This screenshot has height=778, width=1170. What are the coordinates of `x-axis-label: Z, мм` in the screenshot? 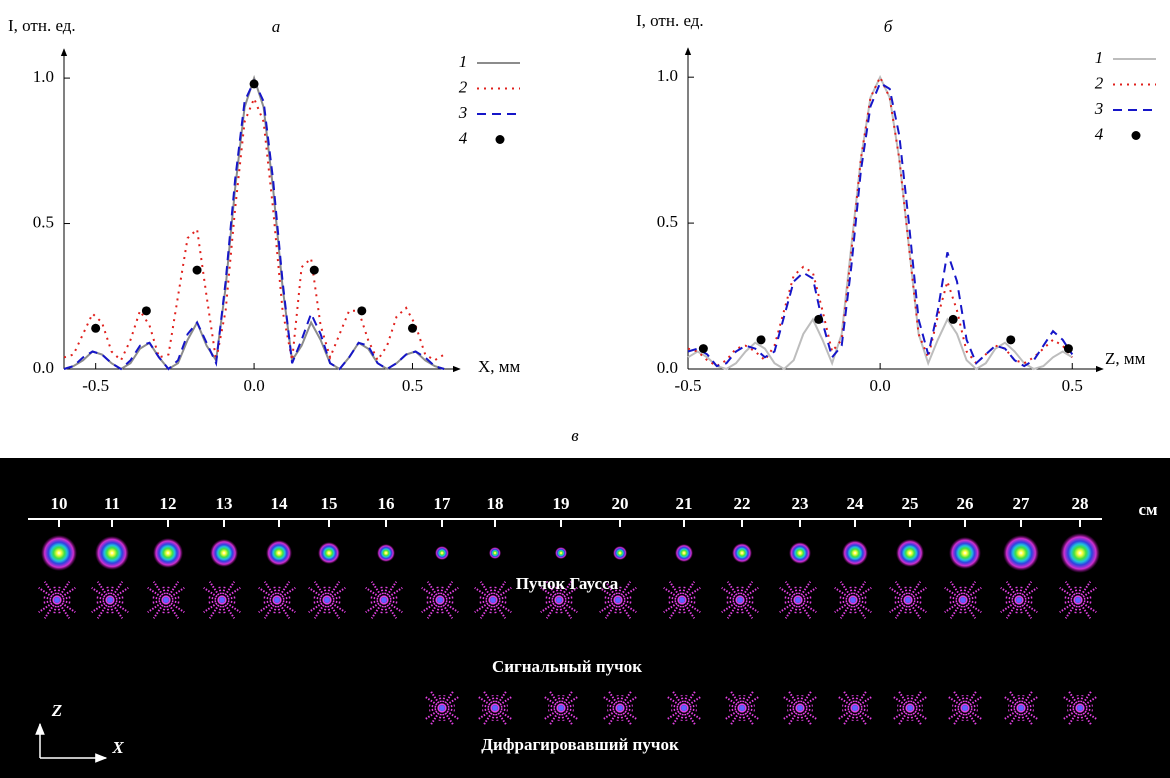 It's located at (1125, 358).